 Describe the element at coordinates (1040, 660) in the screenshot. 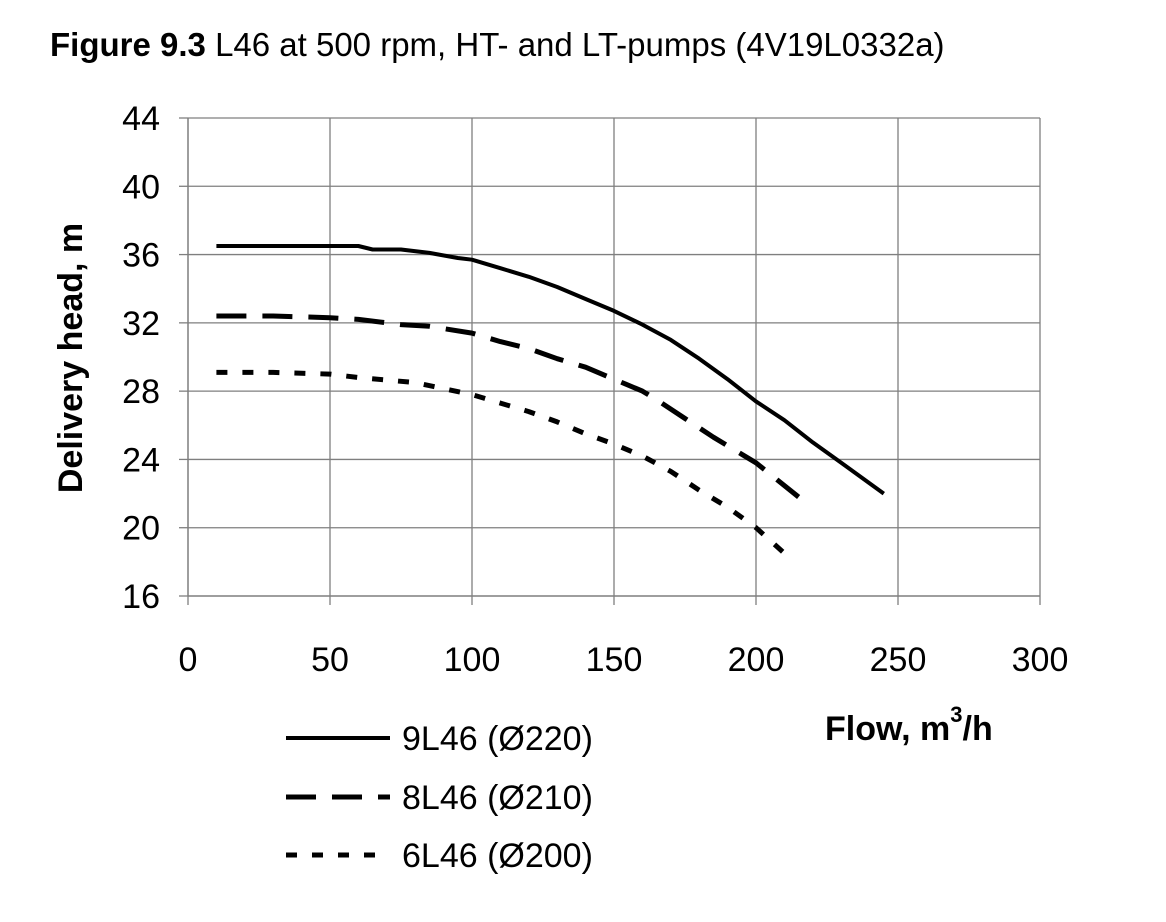

I see `x-tick-label-300: 300` at that location.